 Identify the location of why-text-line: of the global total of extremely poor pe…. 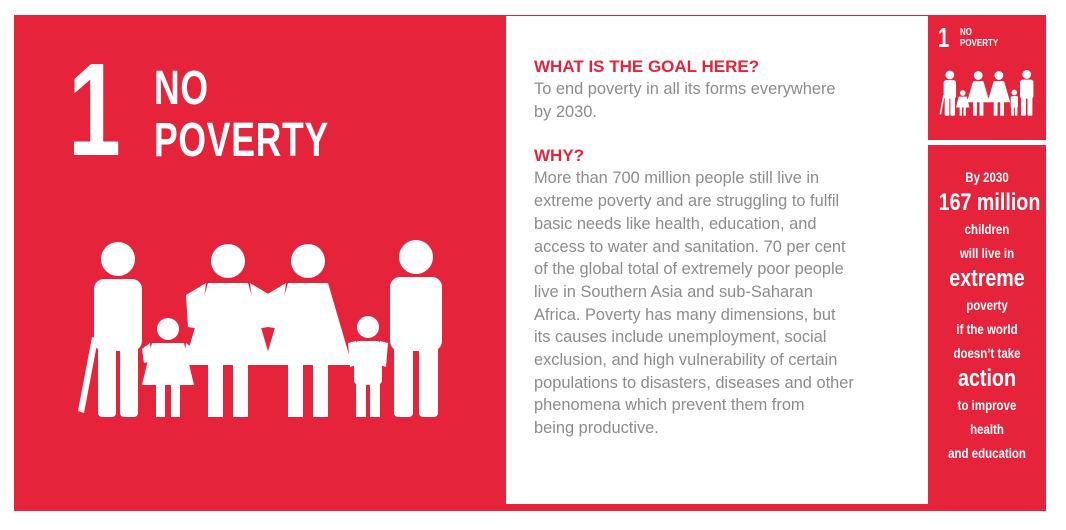
(689, 269).